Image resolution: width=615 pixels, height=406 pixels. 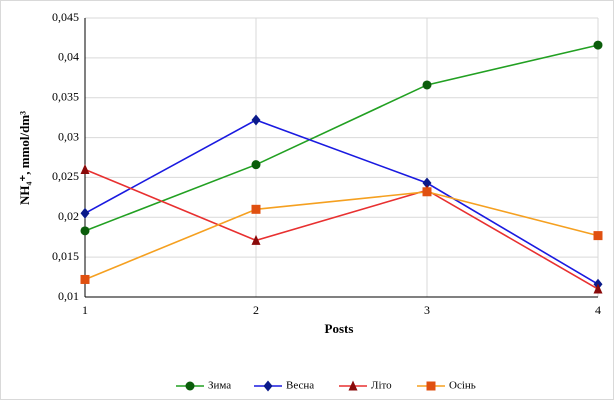 What do you see at coordinates (68, 216) in the screenshot?
I see `y-tick-label: 0,02` at bounding box center [68, 216].